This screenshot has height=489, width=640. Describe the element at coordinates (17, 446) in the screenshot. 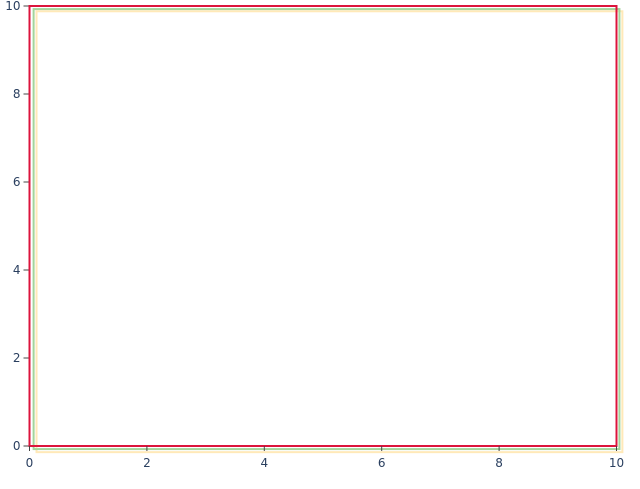

I see `y-tick-label: 0` at that location.